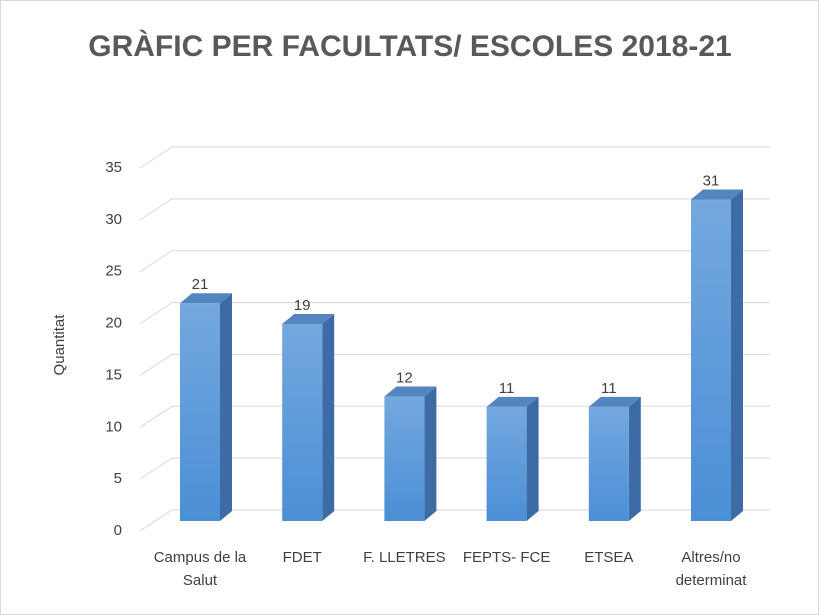  What do you see at coordinates (506, 557) in the screenshot?
I see `x-tick-label: FEPTS- FCE` at bounding box center [506, 557].